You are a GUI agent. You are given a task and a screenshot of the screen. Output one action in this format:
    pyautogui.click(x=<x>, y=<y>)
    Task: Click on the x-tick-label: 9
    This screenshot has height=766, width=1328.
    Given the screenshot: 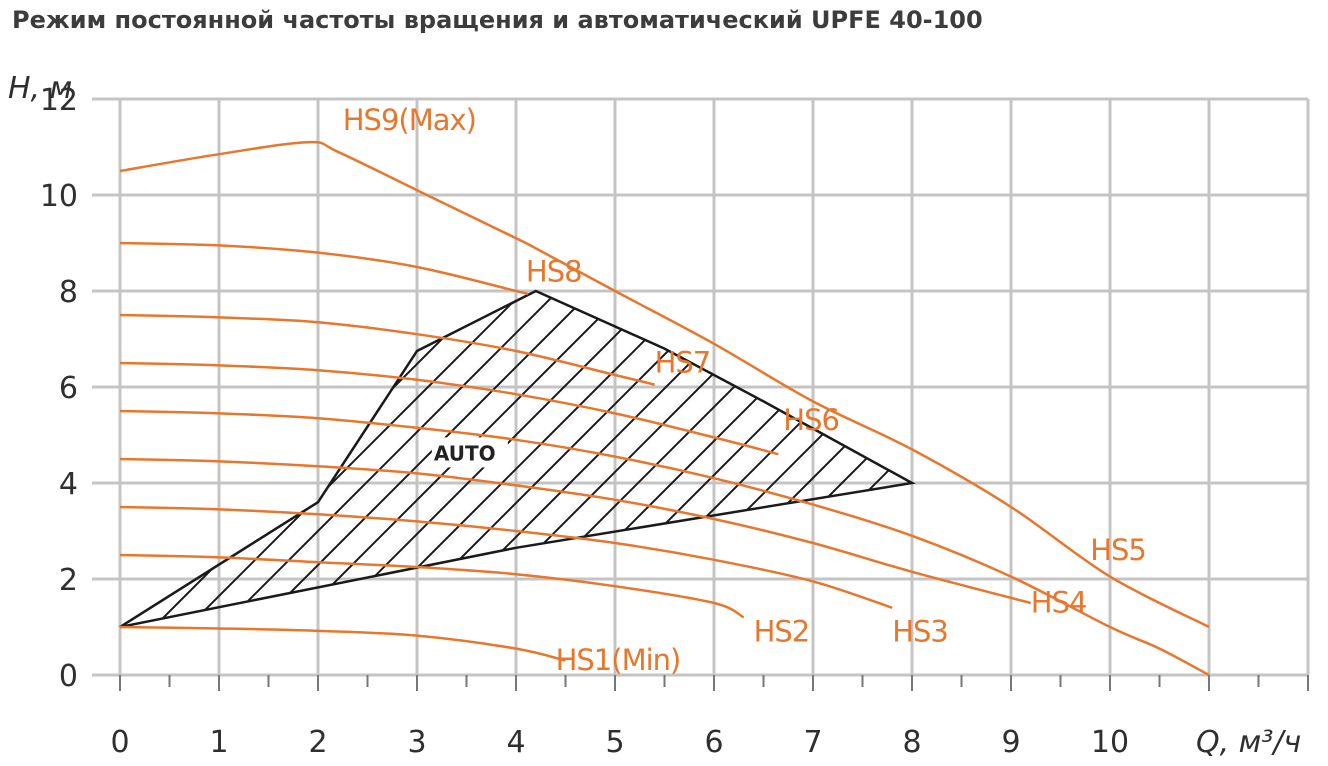 What is the action you would take?
    pyautogui.click(x=1010, y=742)
    